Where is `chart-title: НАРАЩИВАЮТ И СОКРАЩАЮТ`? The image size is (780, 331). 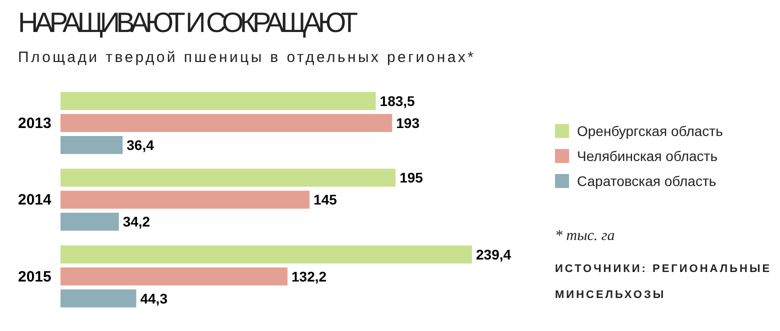
chart-title: НАРАЩИВАЮТ И СОКРАЩАЮТ is located at coordinates (188, 22).